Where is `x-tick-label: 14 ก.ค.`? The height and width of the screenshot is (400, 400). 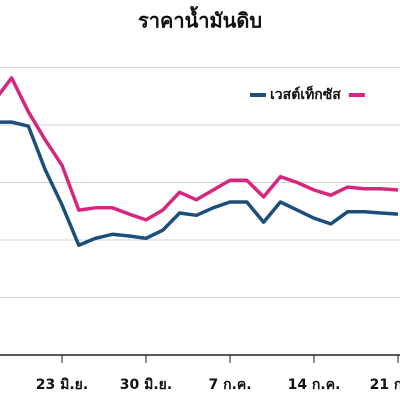 x-tick-label: 14 ก.ค. is located at coordinates (314, 385).